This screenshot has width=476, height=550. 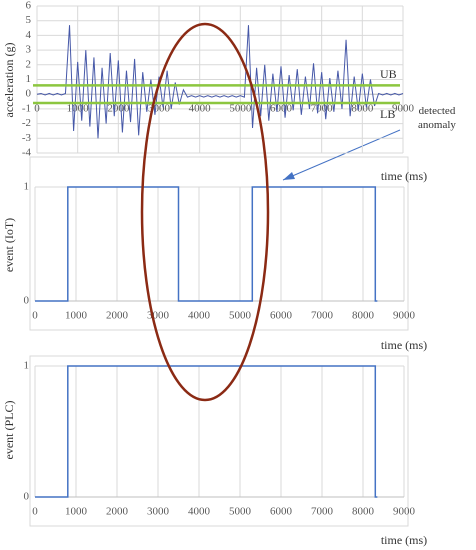 I want to click on y-tick-label: 6, so click(x=29, y=6).